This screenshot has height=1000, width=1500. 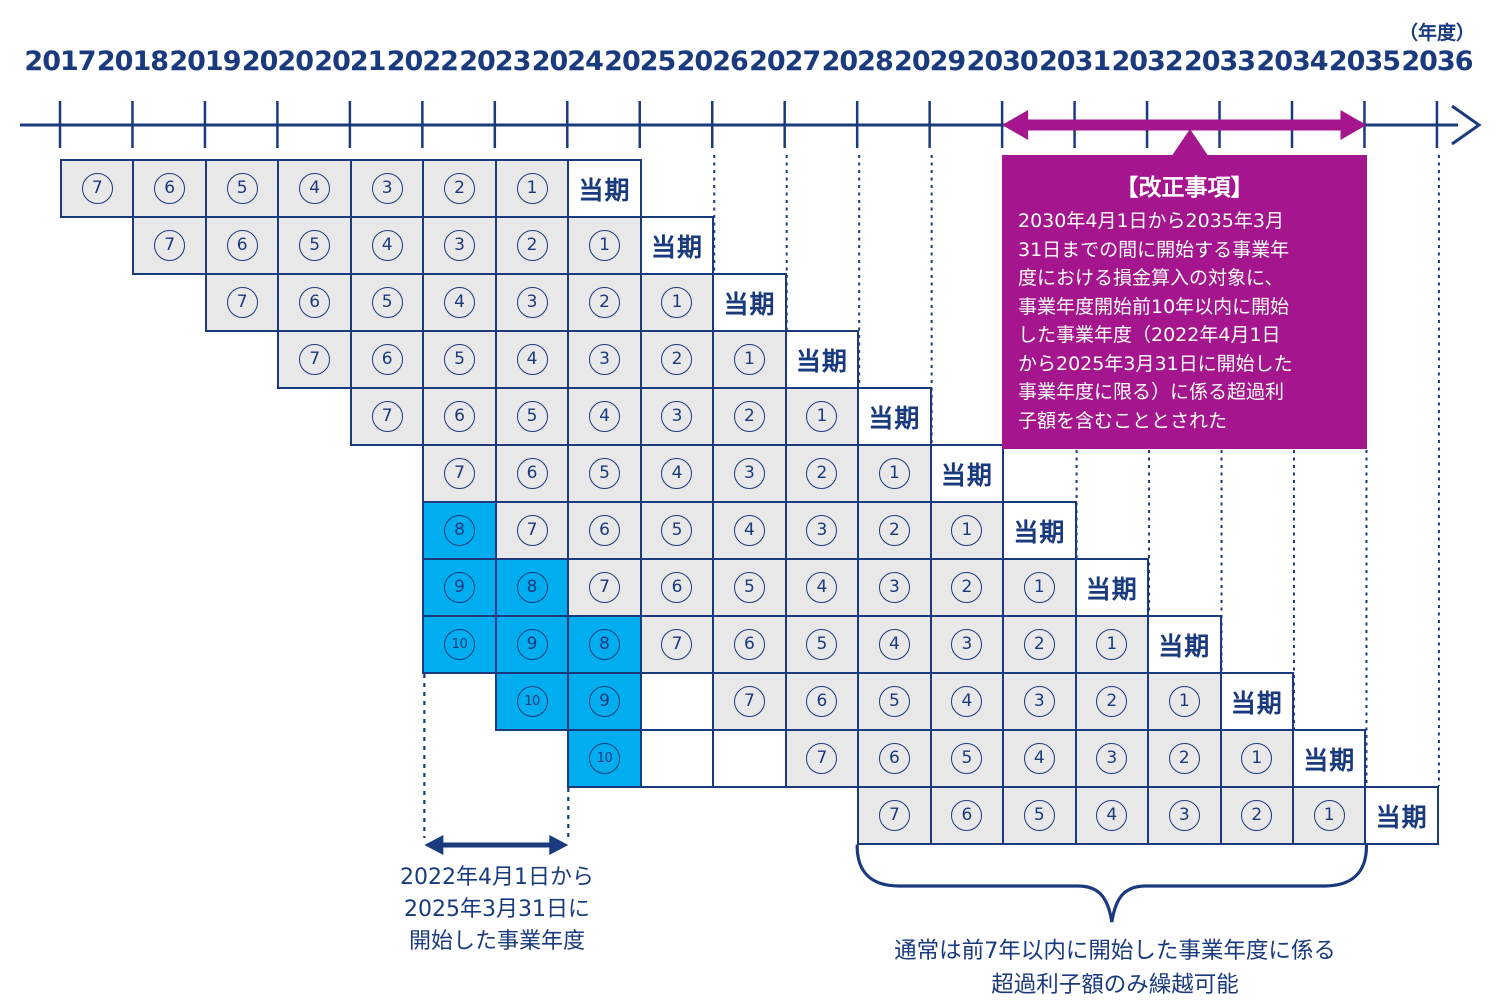 I want to click on normal-rule-annotation: 通常は前7年以内に開始した事業年度に係る 超過利子額のみ繰越可能, so click(x=1115, y=968).